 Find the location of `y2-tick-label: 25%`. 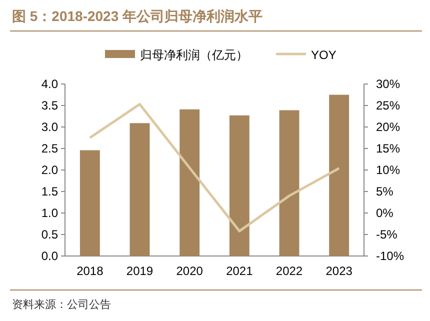

y2-tick-label: 25% is located at coordinates (388, 105).